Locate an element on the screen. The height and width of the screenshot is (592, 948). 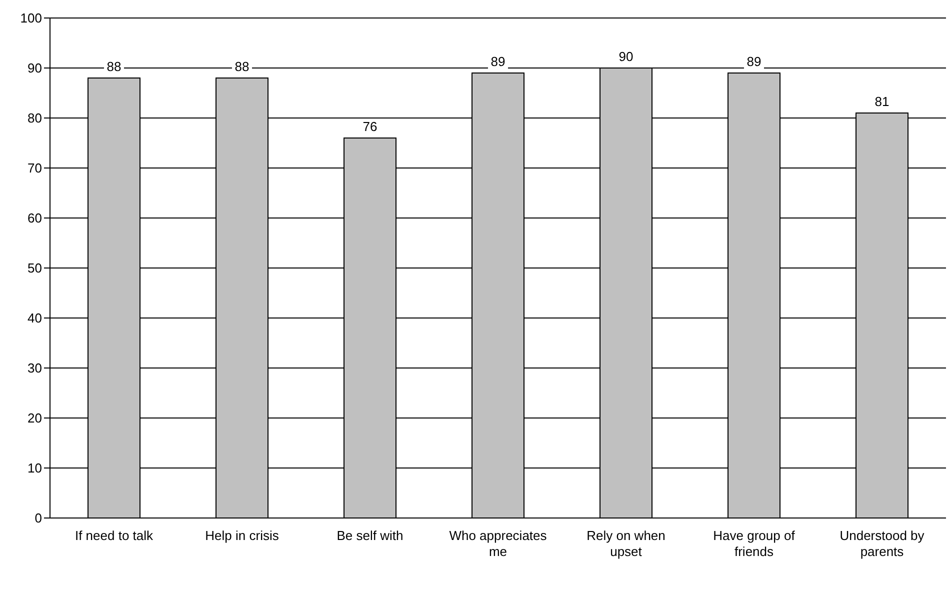
x-tick-label: Be self with is located at coordinates (370, 535).